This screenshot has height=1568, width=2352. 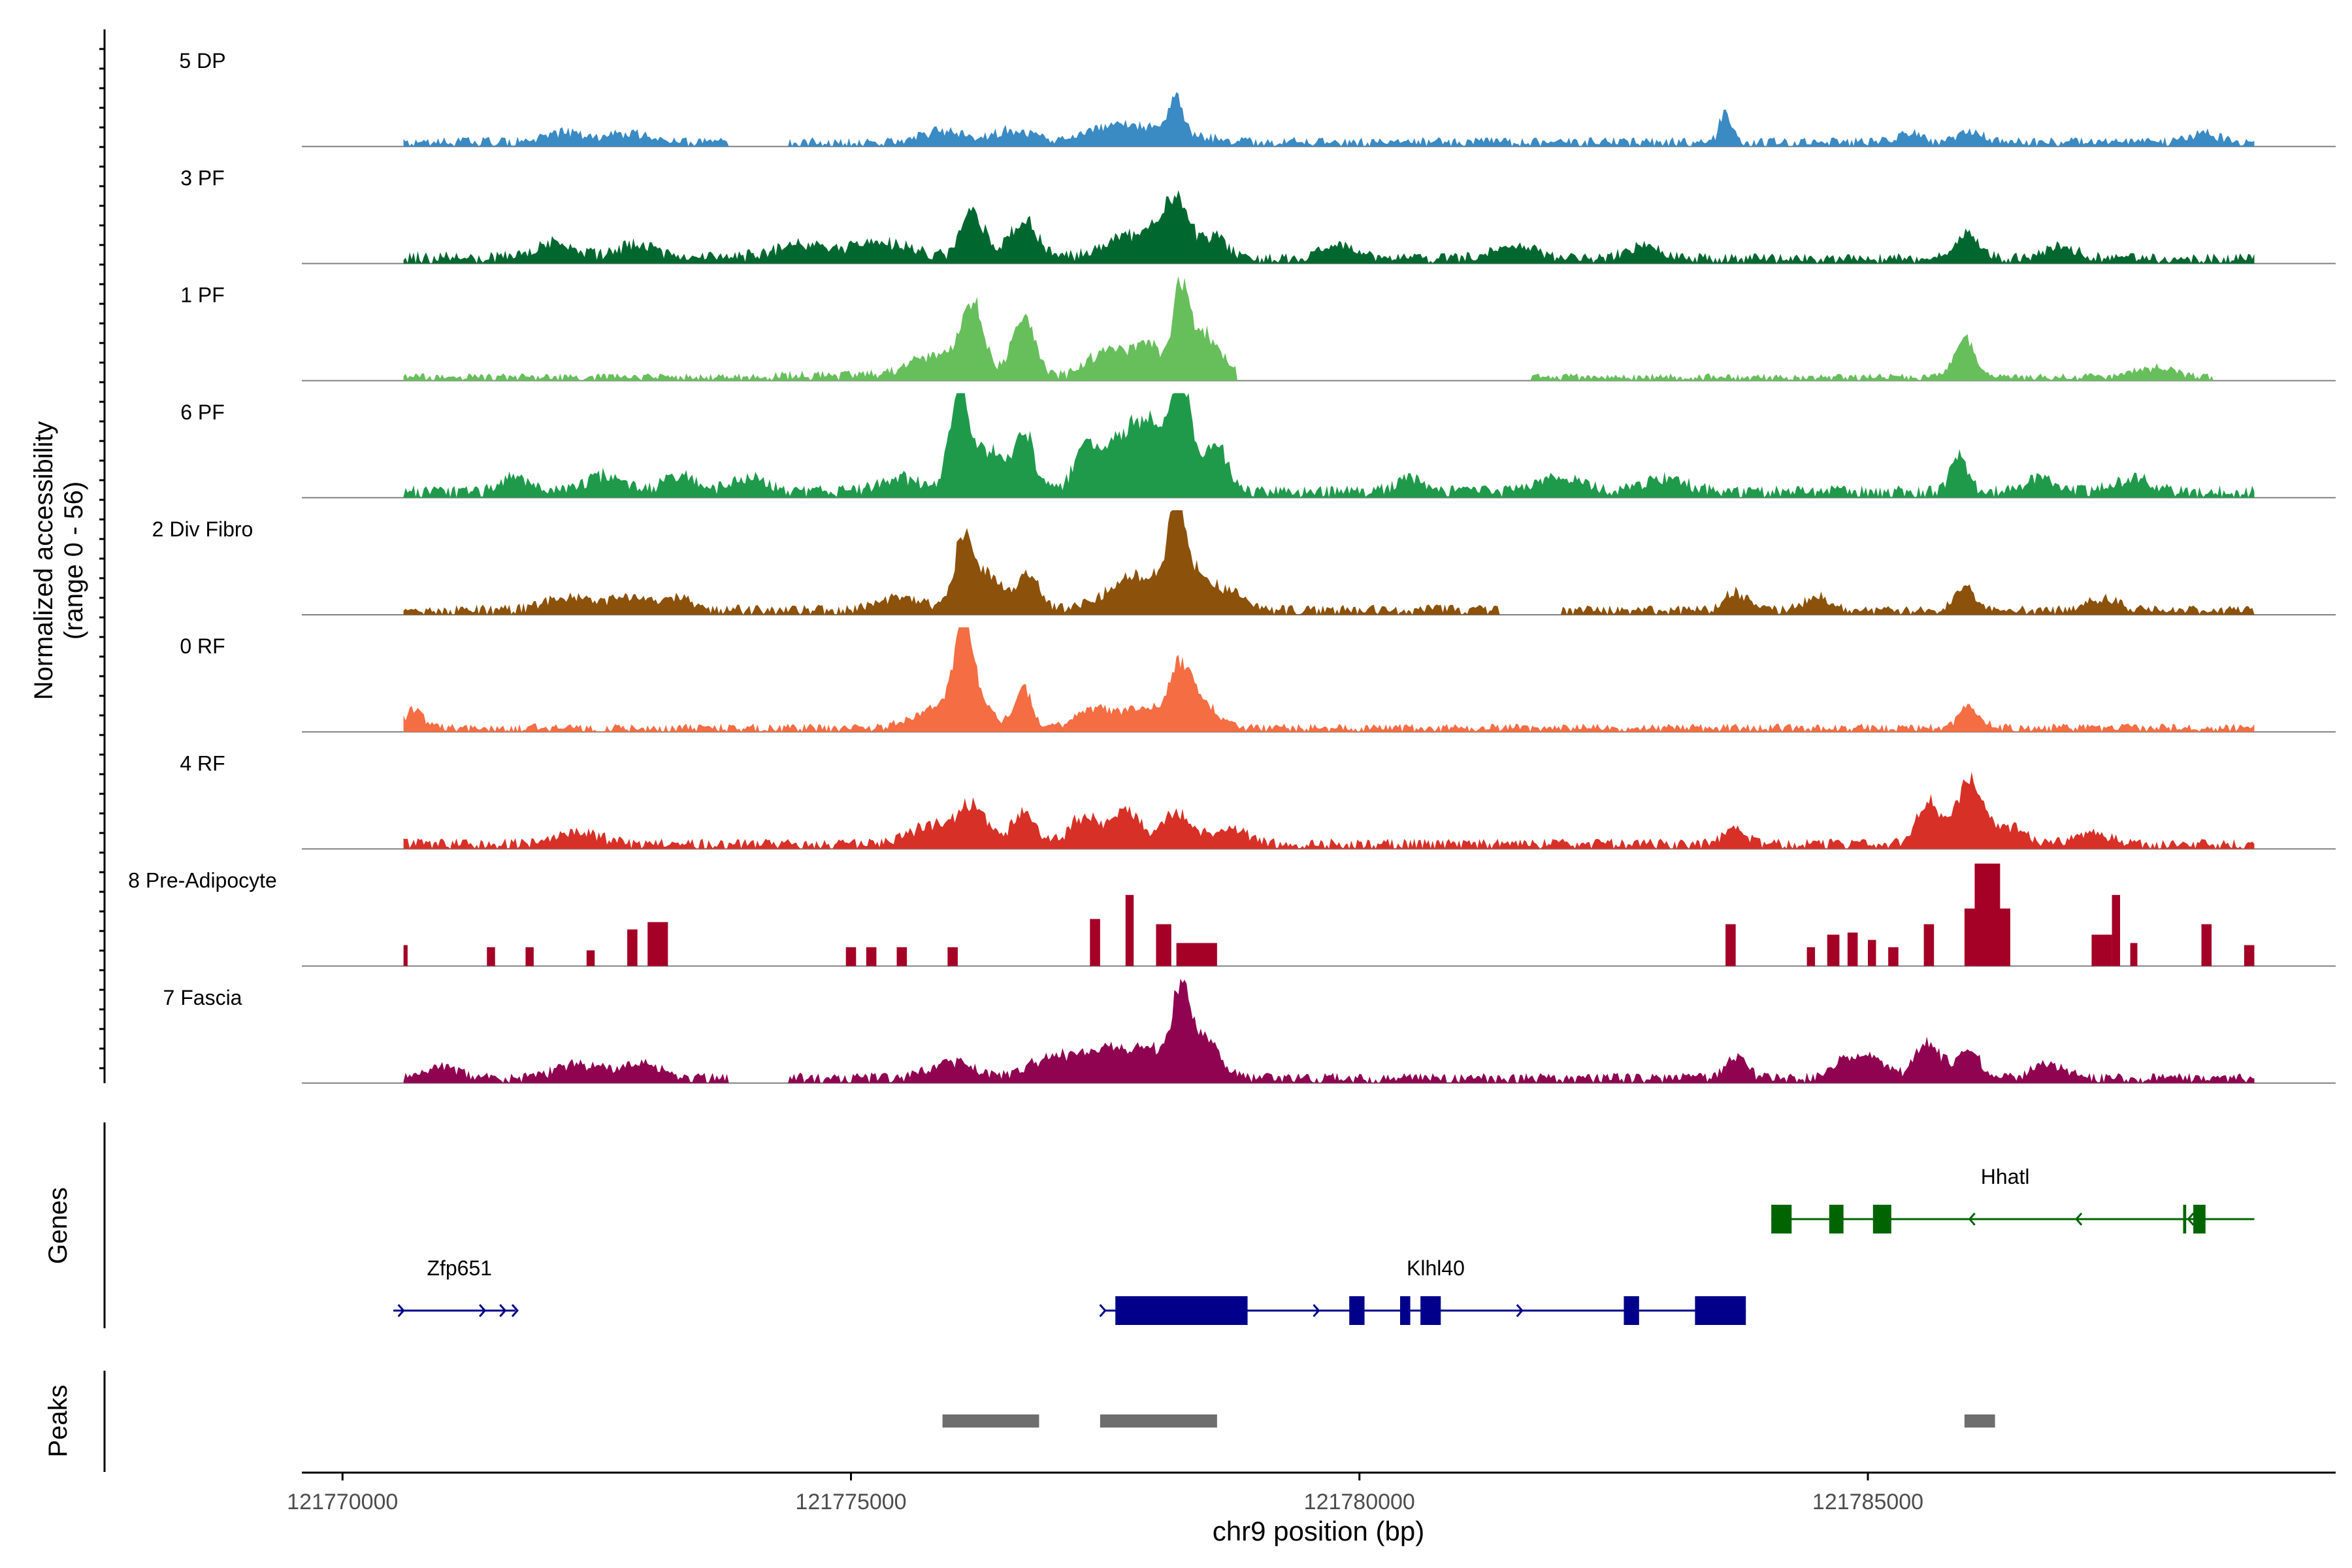 What do you see at coordinates (459, 1268) in the screenshot?
I see `gene-label: Zfp651` at bounding box center [459, 1268].